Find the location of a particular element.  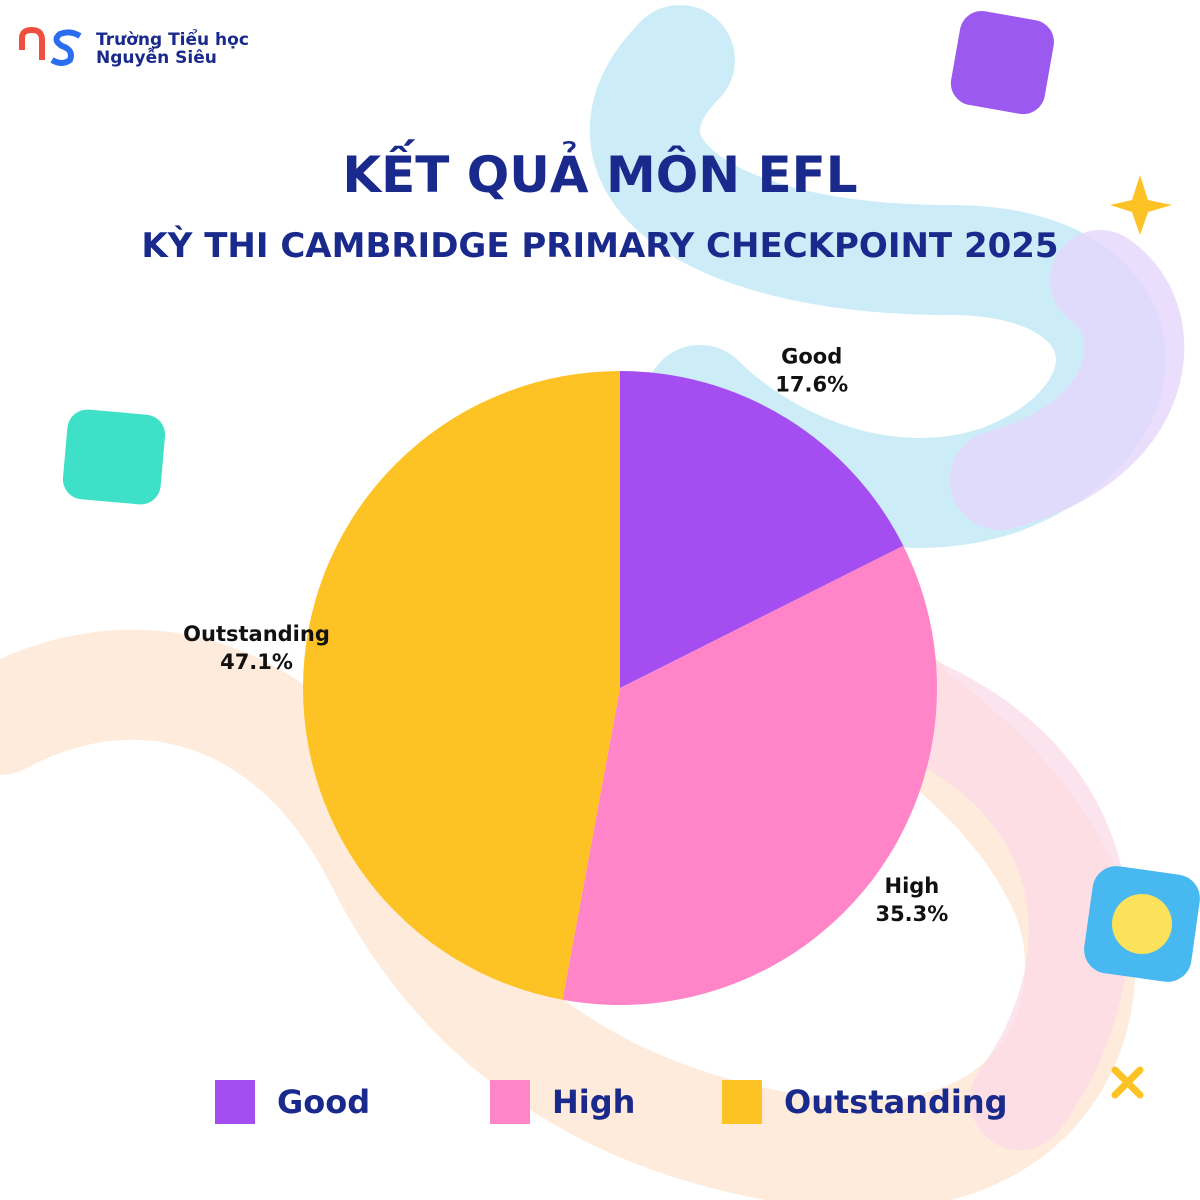

value-label: 47.1% is located at coordinates (256, 662).